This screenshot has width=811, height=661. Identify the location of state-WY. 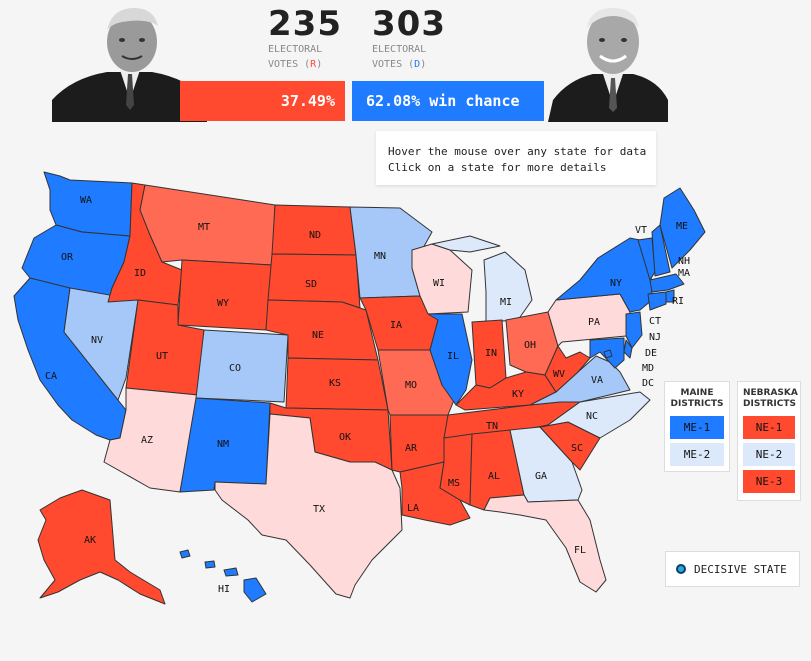
(225, 295).